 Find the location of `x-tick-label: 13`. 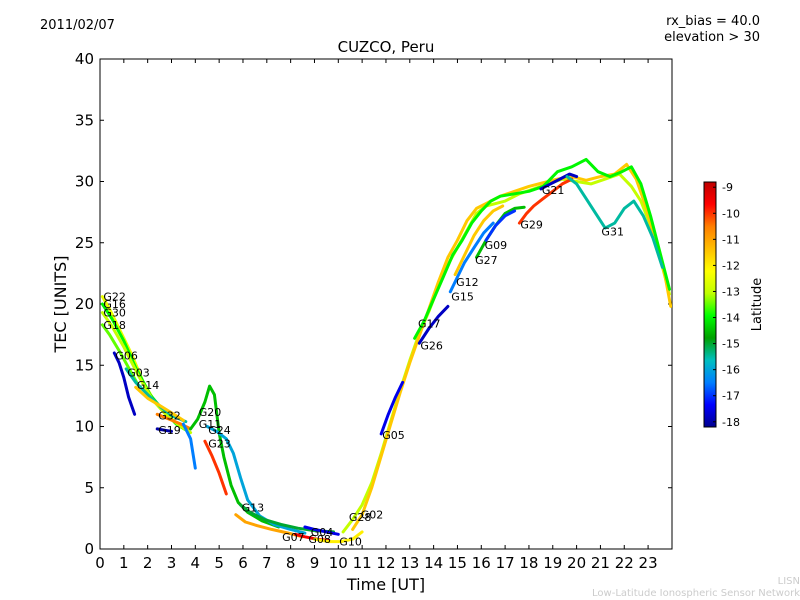

x-tick-label: 13 is located at coordinates (409, 563).